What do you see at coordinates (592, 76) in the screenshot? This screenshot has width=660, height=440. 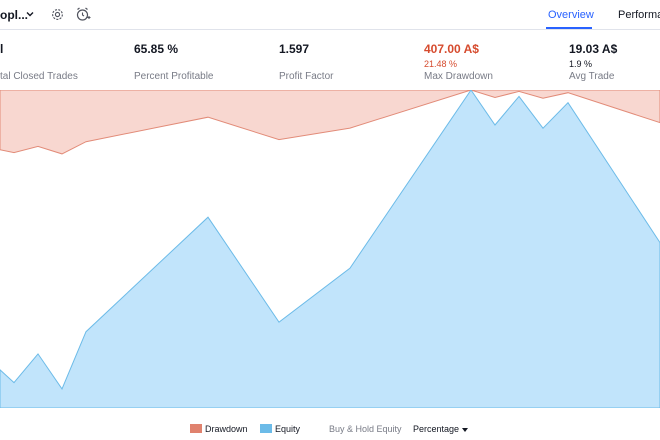 I see `stat-label: Avg Trade` at bounding box center [592, 76].